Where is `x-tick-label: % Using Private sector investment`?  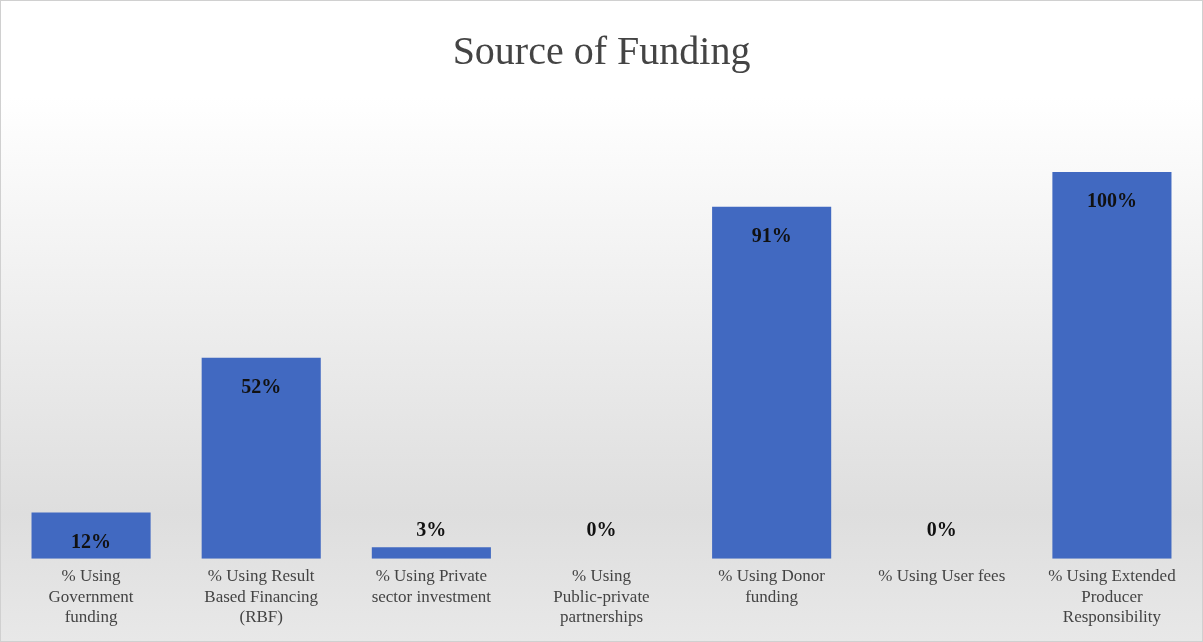 x-tick-label: % Using Private sector investment is located at coordinates (431, 586).